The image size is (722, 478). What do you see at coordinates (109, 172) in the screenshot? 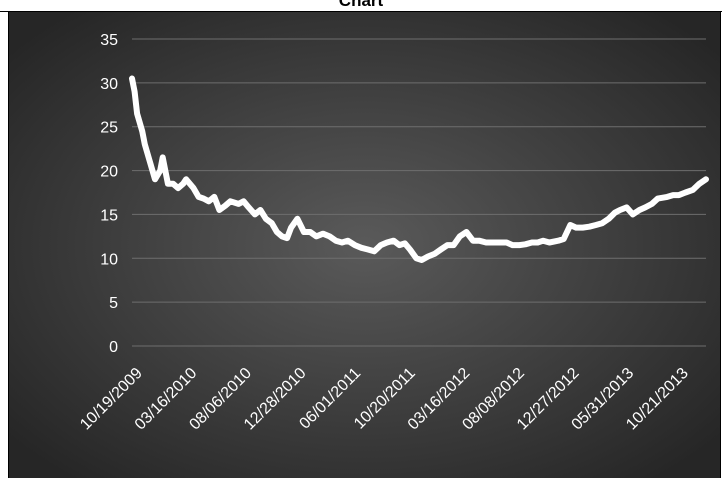
I see `y-tick-label: 20` at bounding box center [109, 172].